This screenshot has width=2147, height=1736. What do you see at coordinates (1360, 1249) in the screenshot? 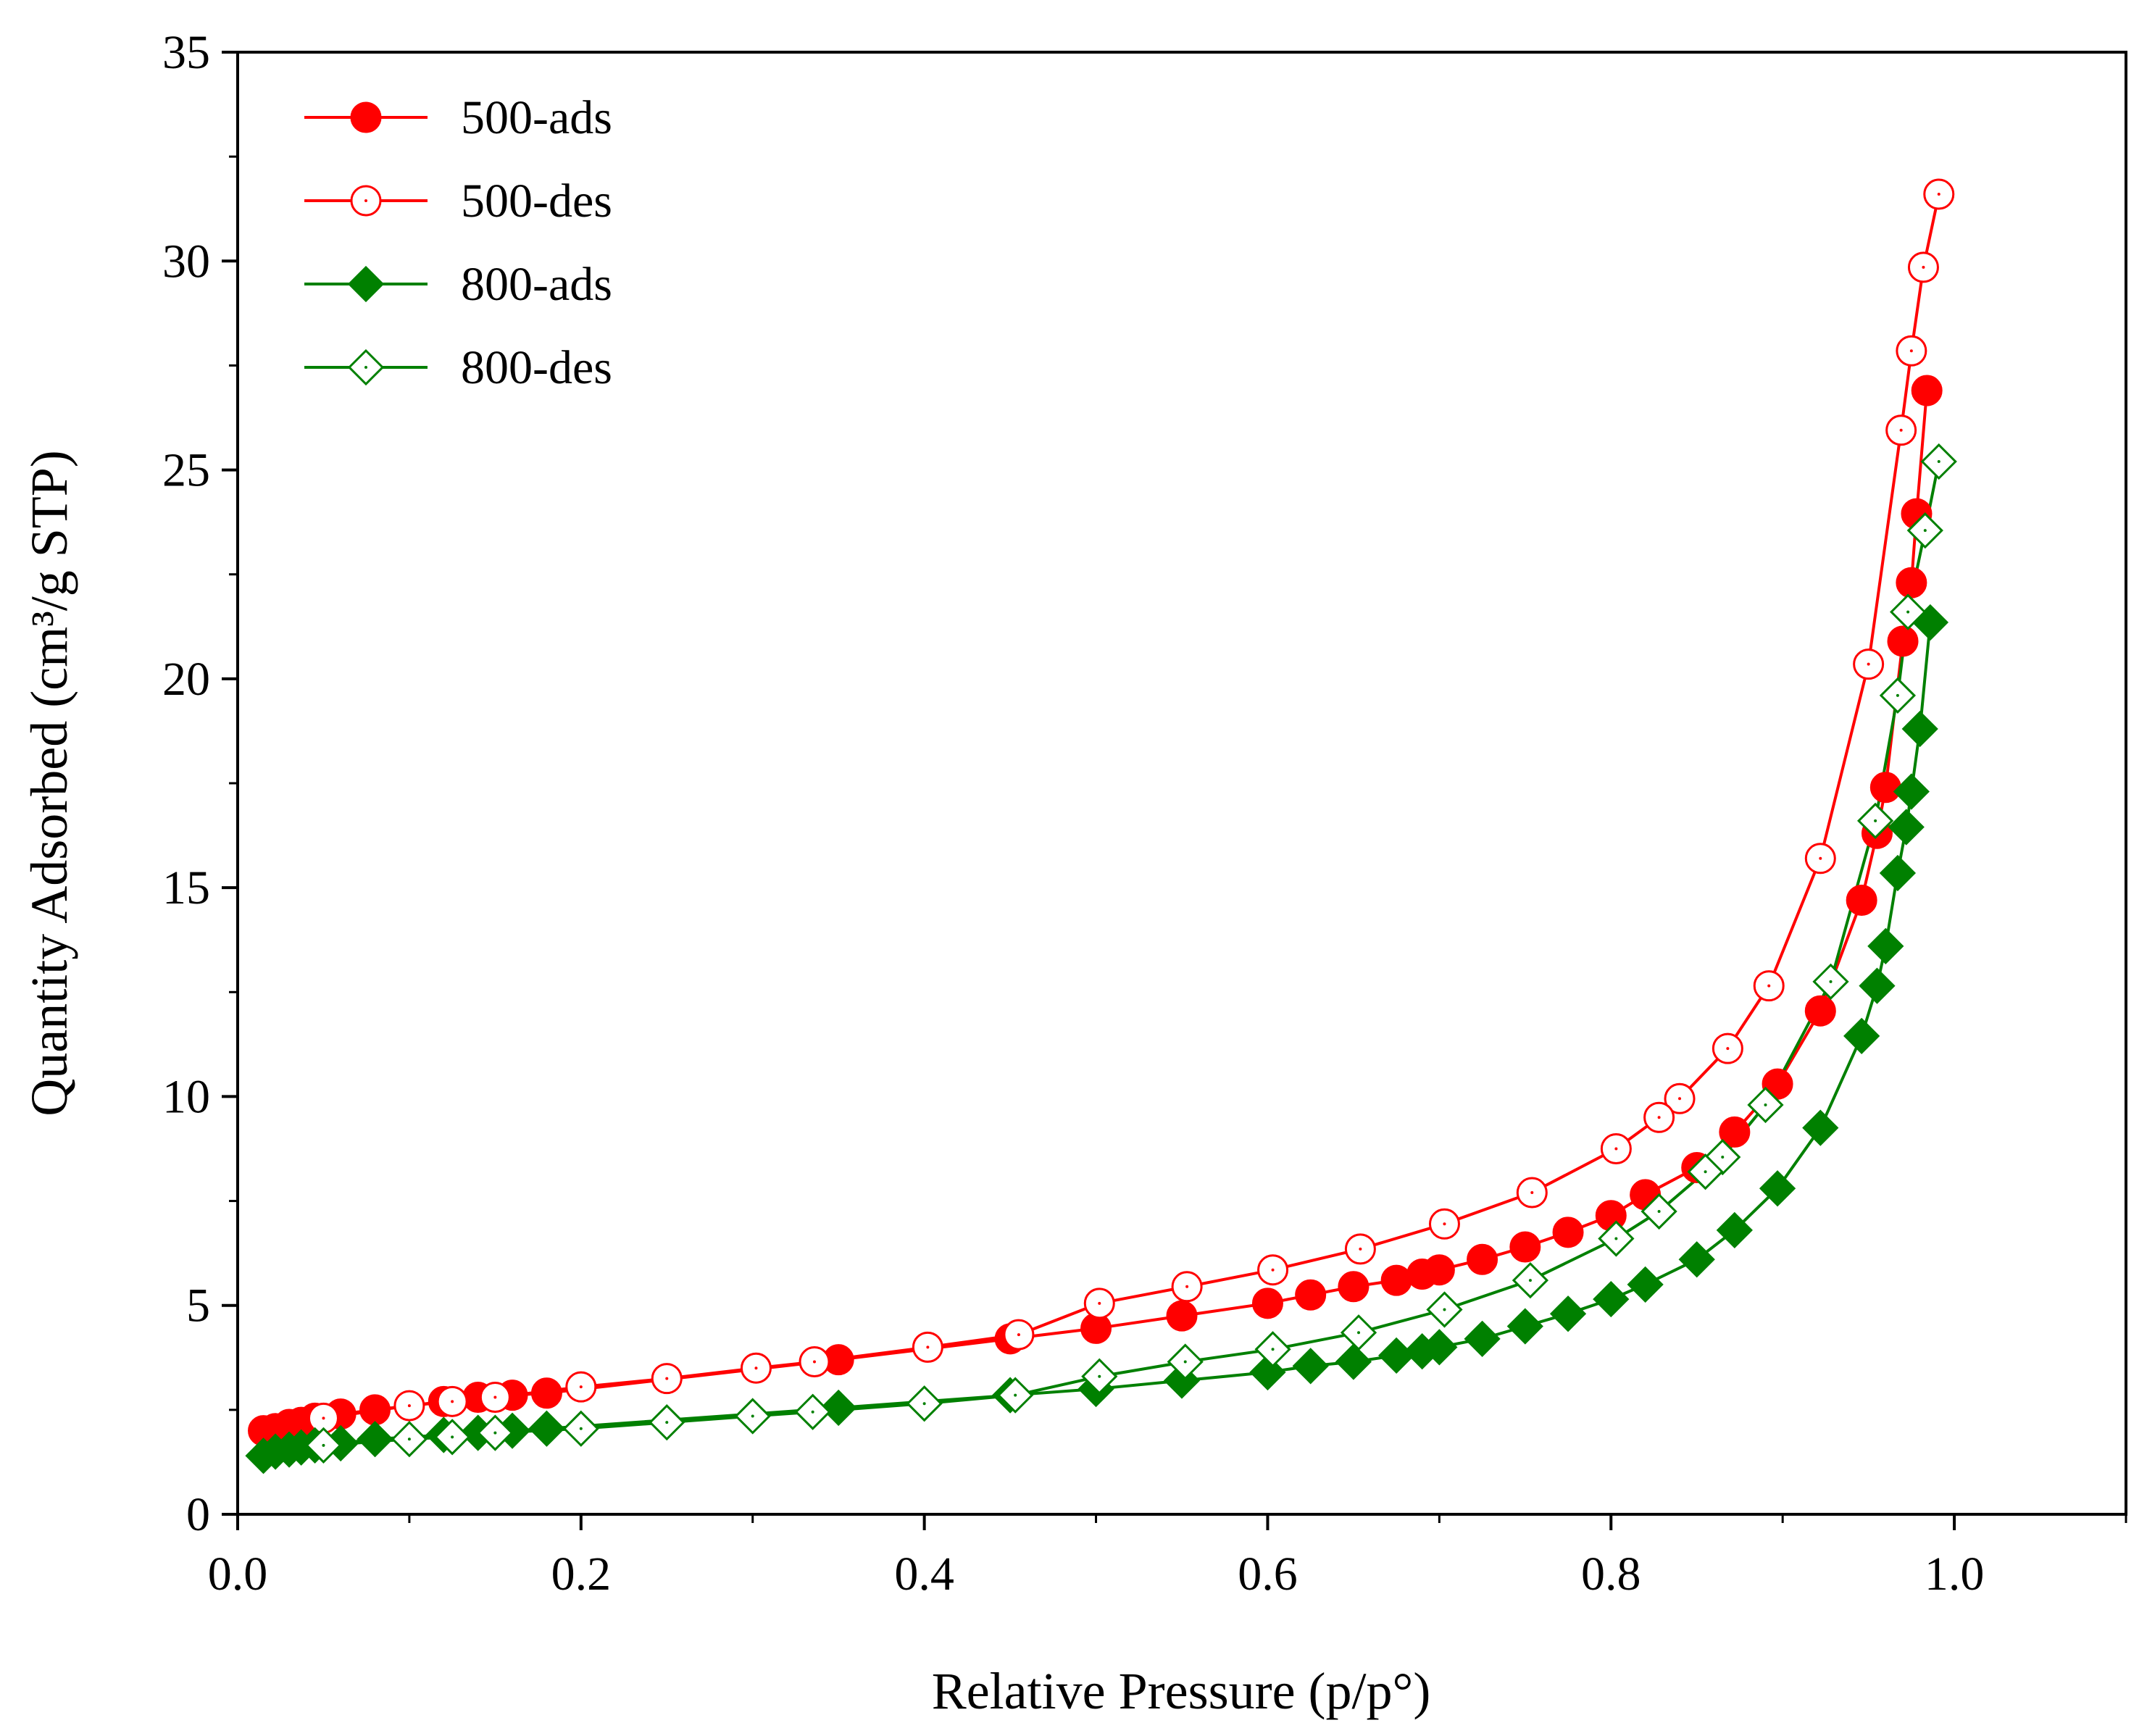
I see `data-point-500-des-13-center-dot` at bounding box center [1360, 1249].